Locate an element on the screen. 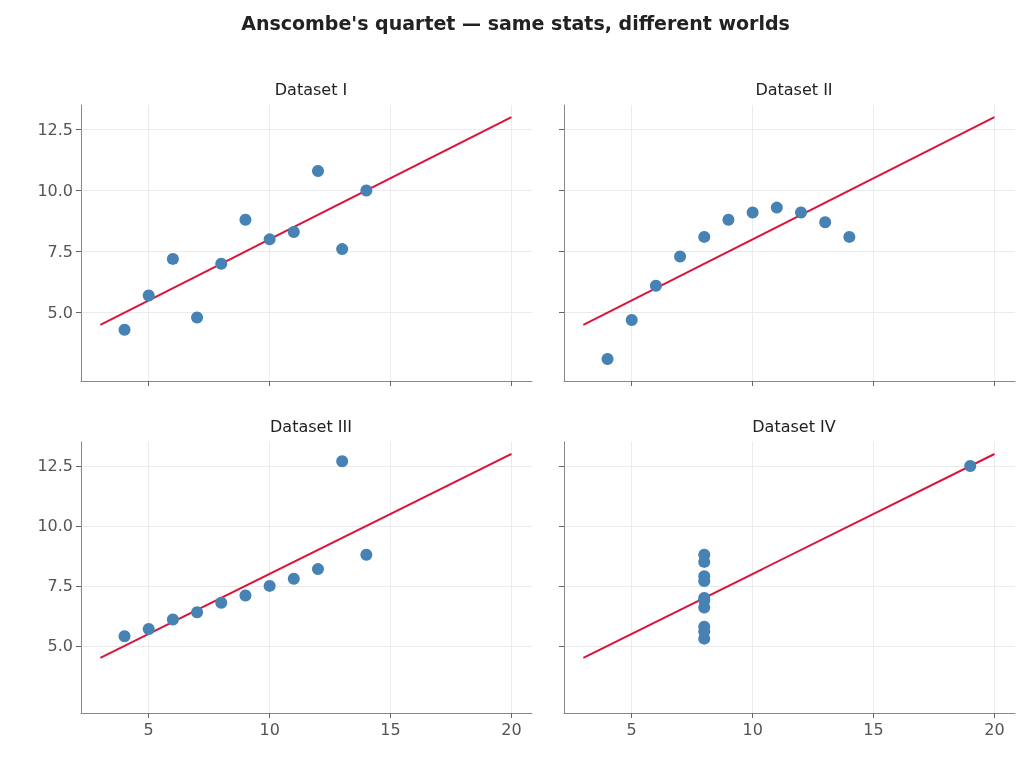  chart-title: Dataset III is located at coordinates (311, 426).